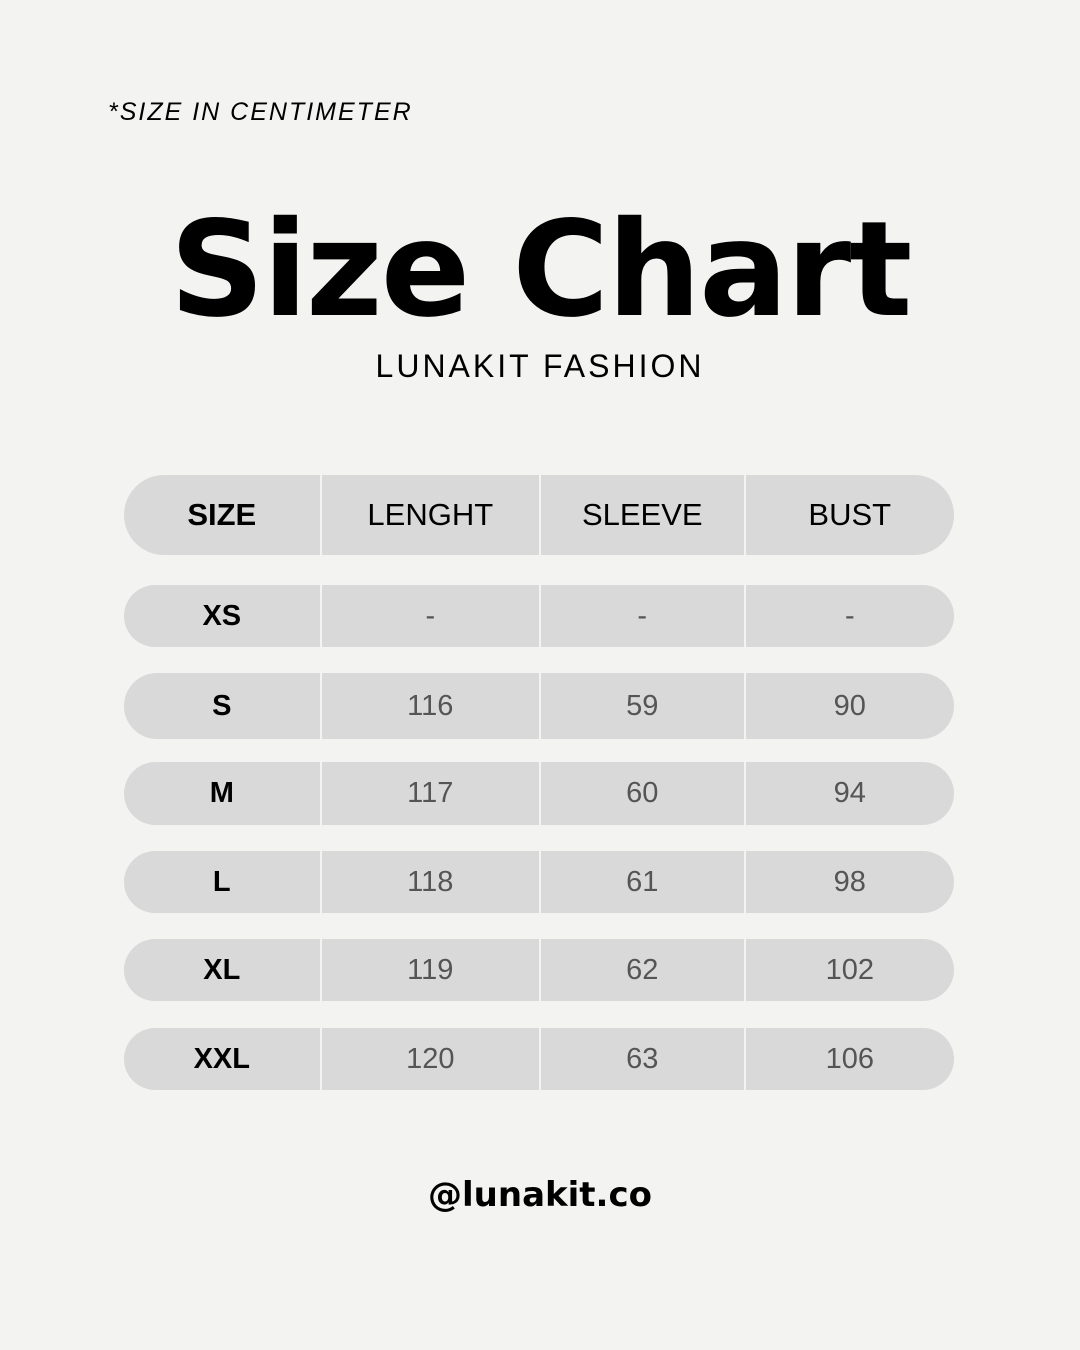 The image size is (1080, 1350). I want to click on table-row: XL 119 62 102, so click(539, 970).